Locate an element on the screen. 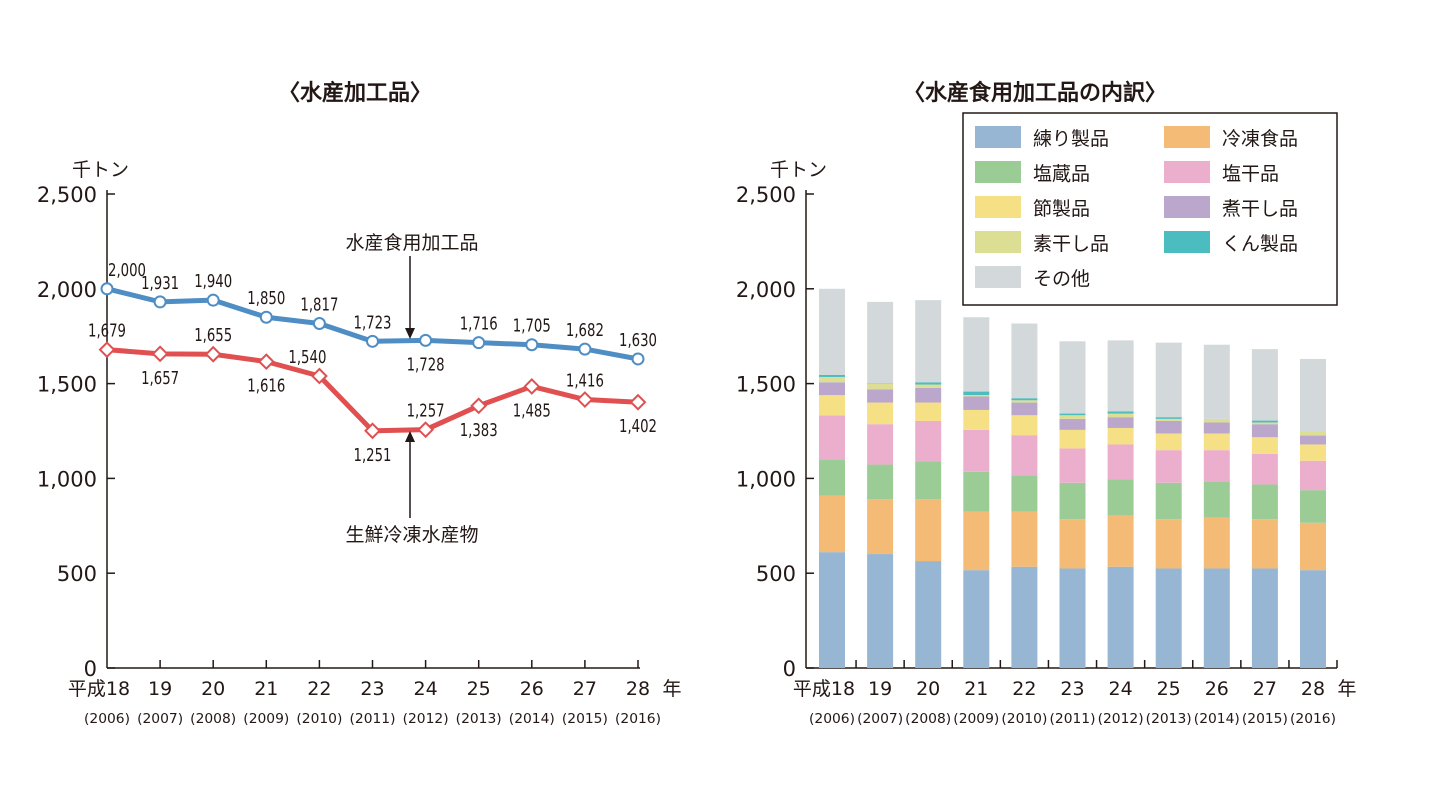 The image size is (1440, 810). right-y-unit: 千トン is located at coordinates (798, 170).